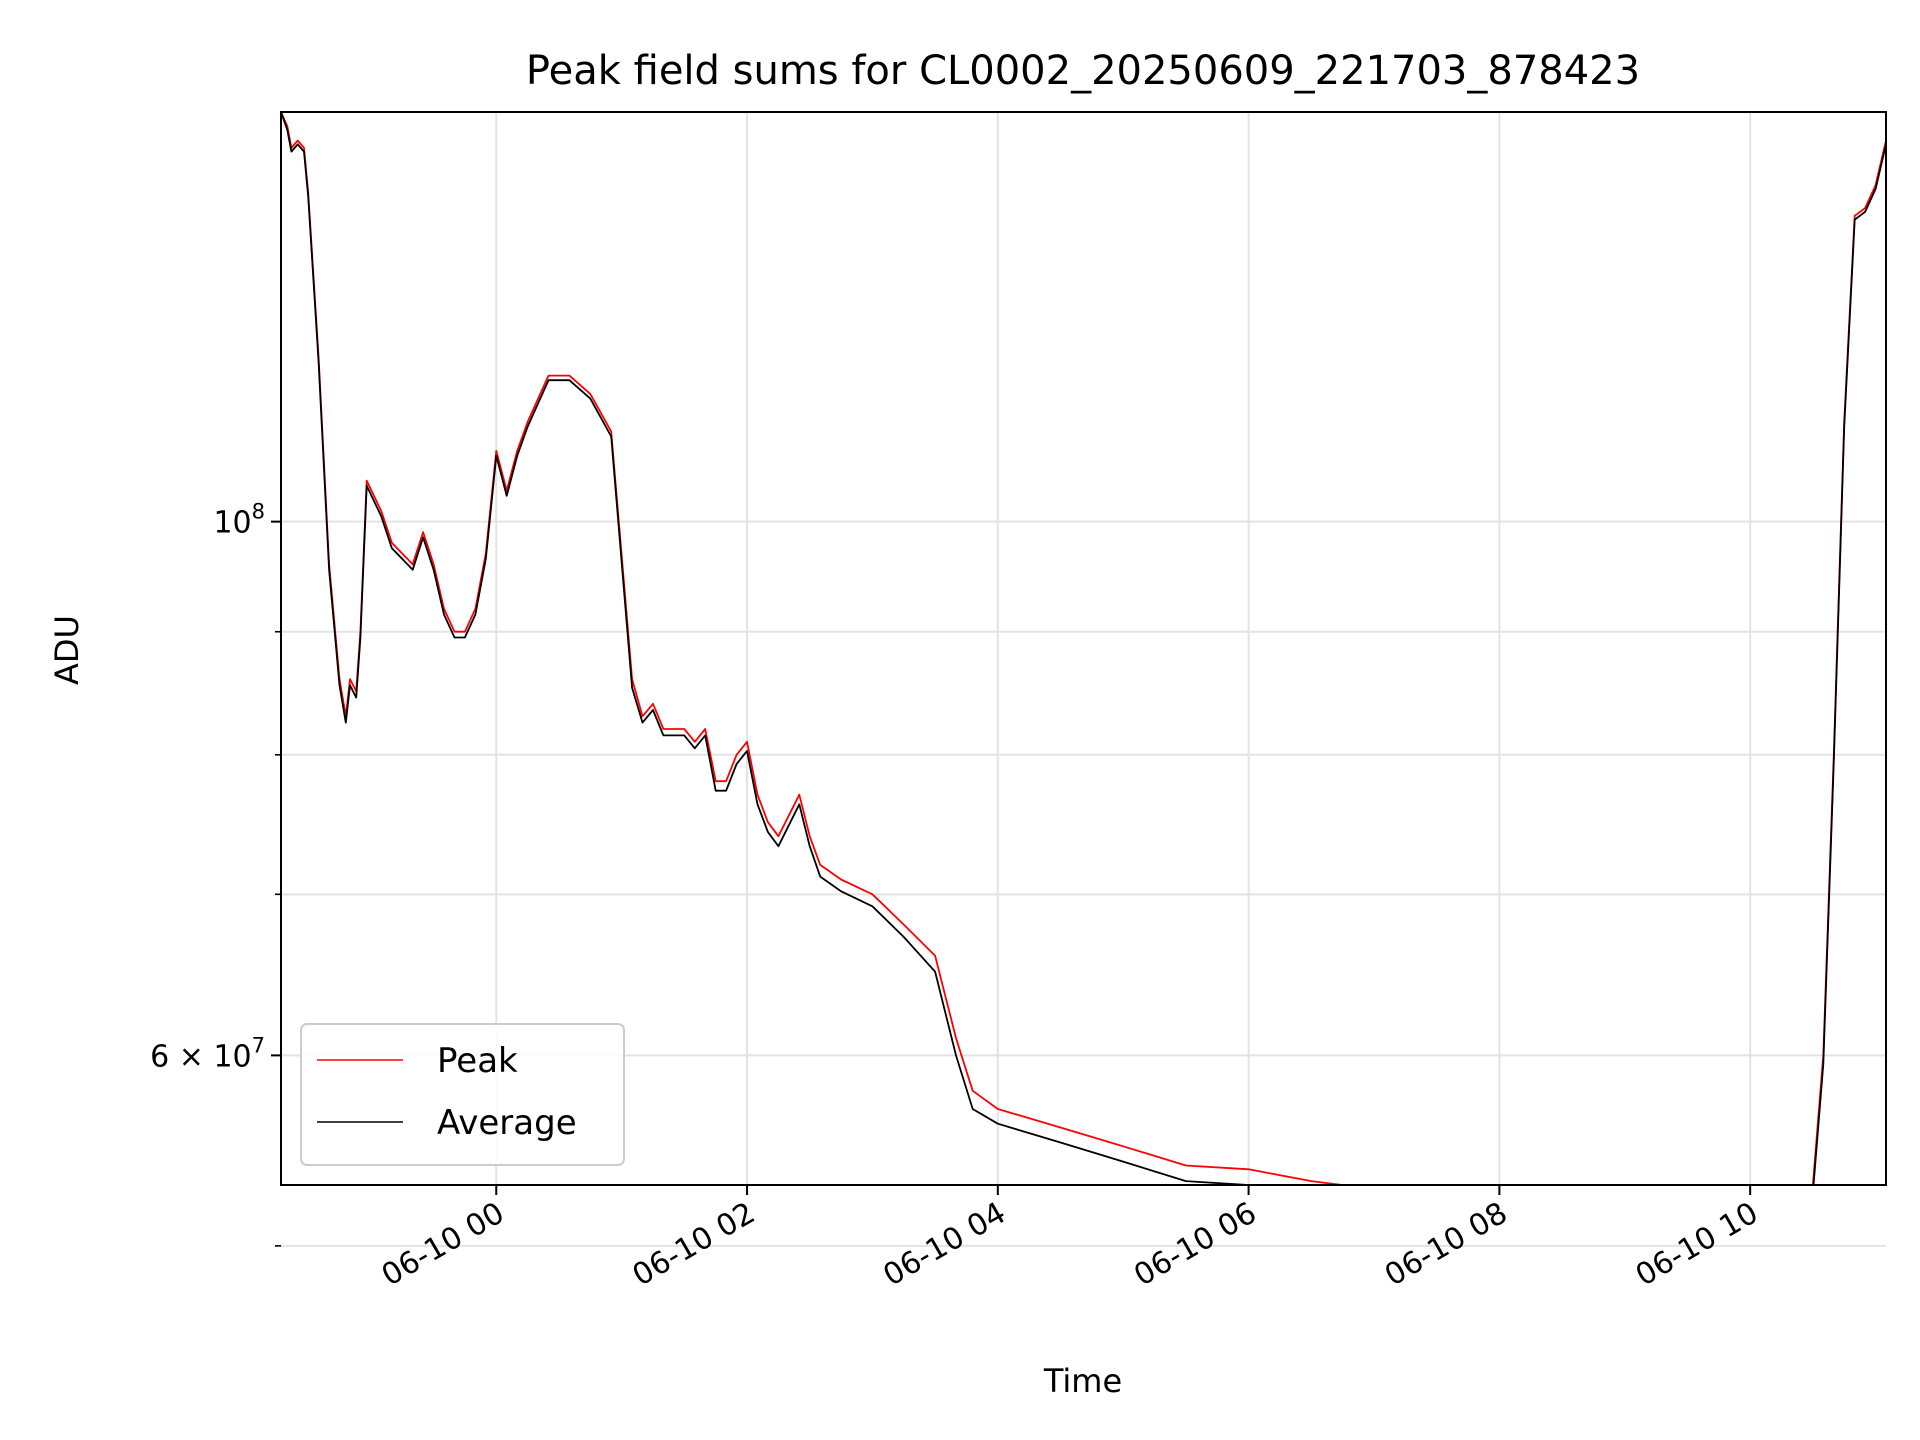  I want to click on y-tick-mantissa: 6, so click(159, 1056).